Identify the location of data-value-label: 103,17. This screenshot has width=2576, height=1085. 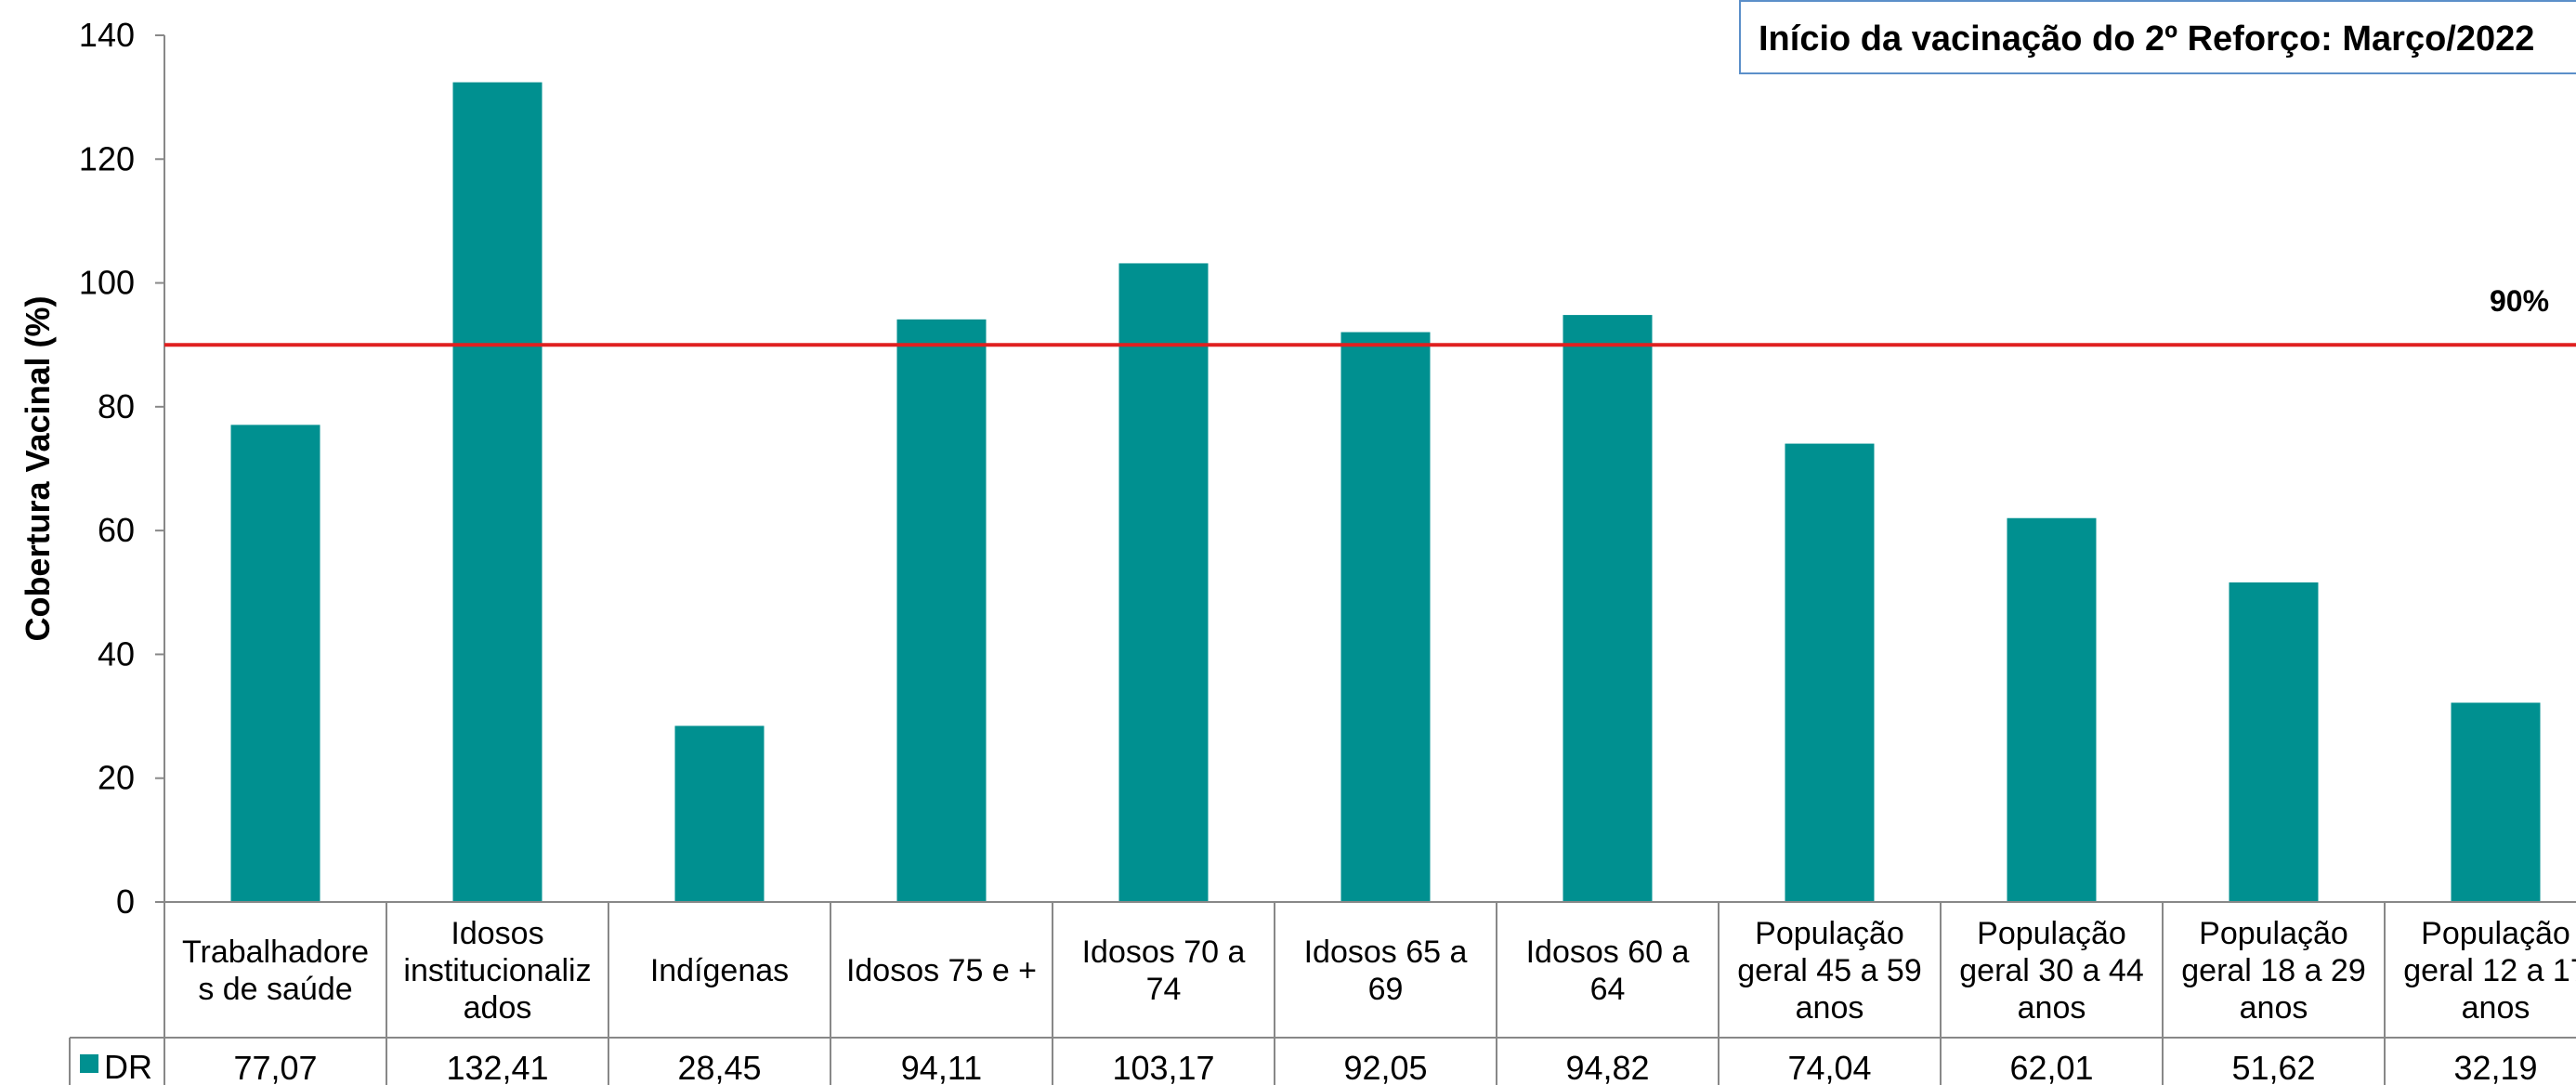
(1163, 1067).